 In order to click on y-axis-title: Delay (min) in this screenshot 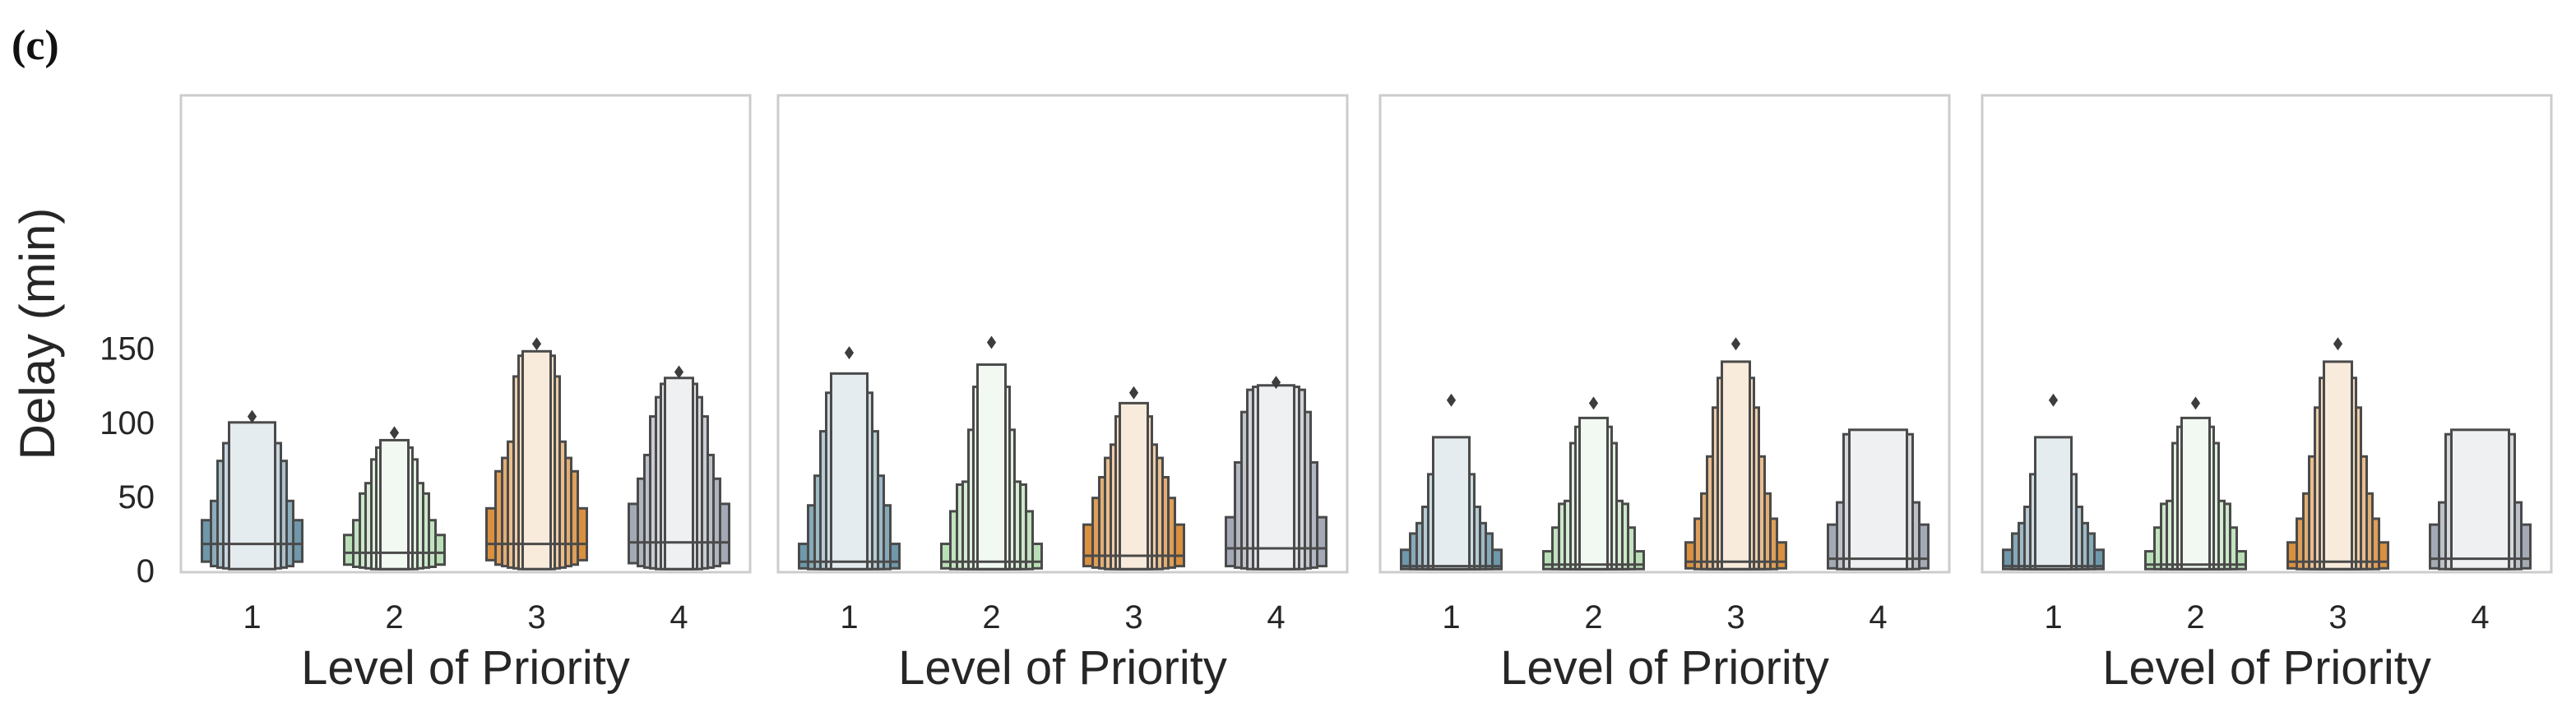, I will do `click(38, 334)`.